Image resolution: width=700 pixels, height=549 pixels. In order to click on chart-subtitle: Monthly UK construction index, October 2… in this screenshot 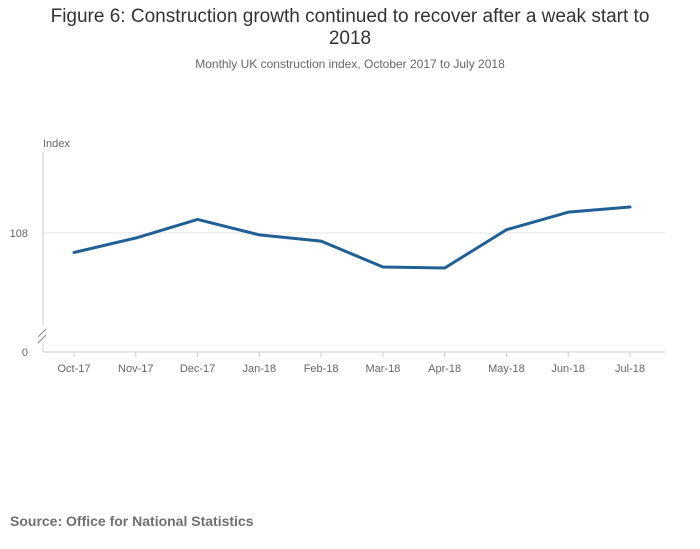, I will do `click(350, 64)`.